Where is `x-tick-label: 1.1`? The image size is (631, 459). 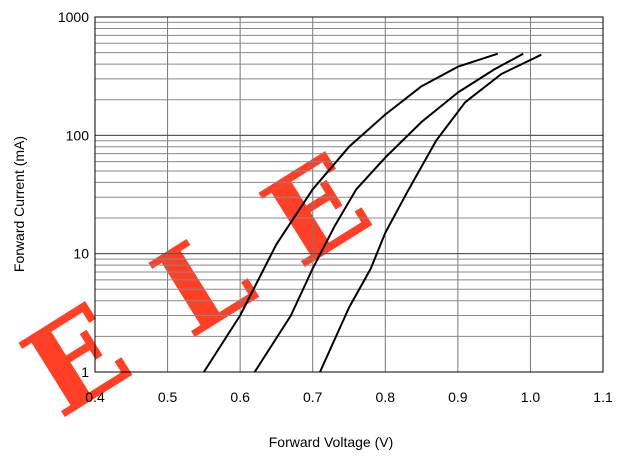
x-tick-label: 1.1 is located at coordinates (603, 397).